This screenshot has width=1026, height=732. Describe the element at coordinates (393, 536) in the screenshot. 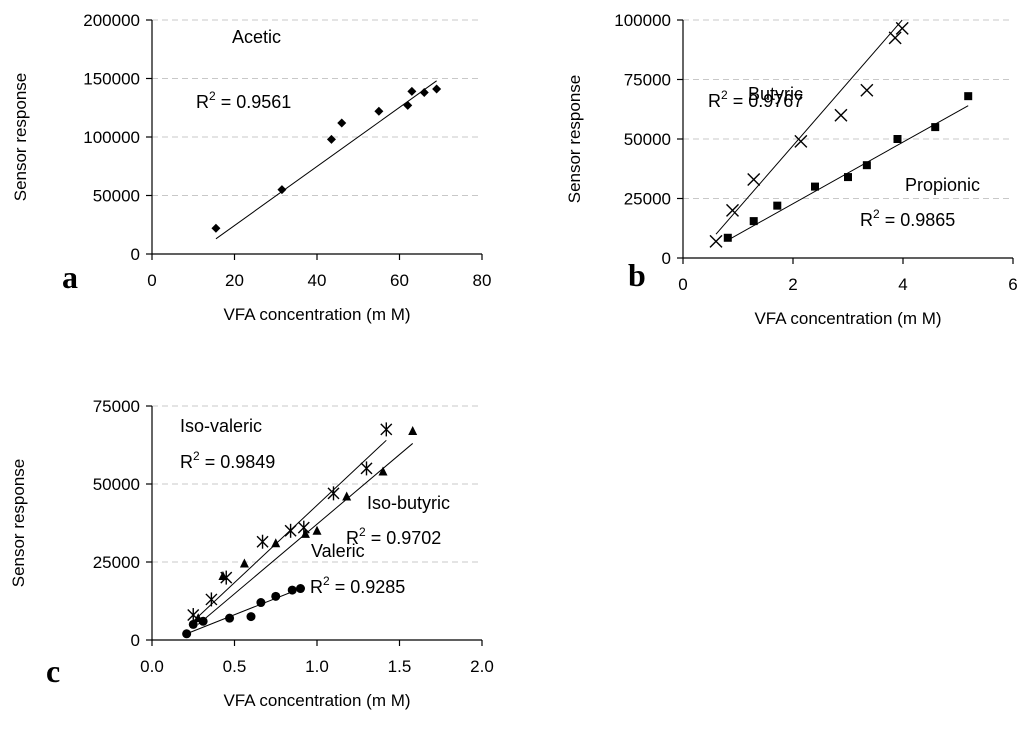

I see `r-squared-label: R2 = 0.9702` at that location.